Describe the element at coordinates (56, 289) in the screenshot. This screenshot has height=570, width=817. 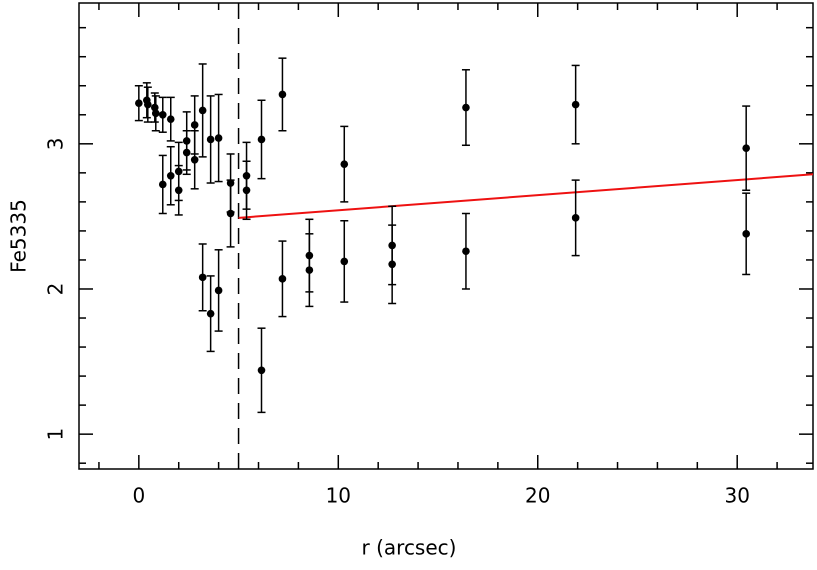
I see `y-tick-label: 2` at that location.